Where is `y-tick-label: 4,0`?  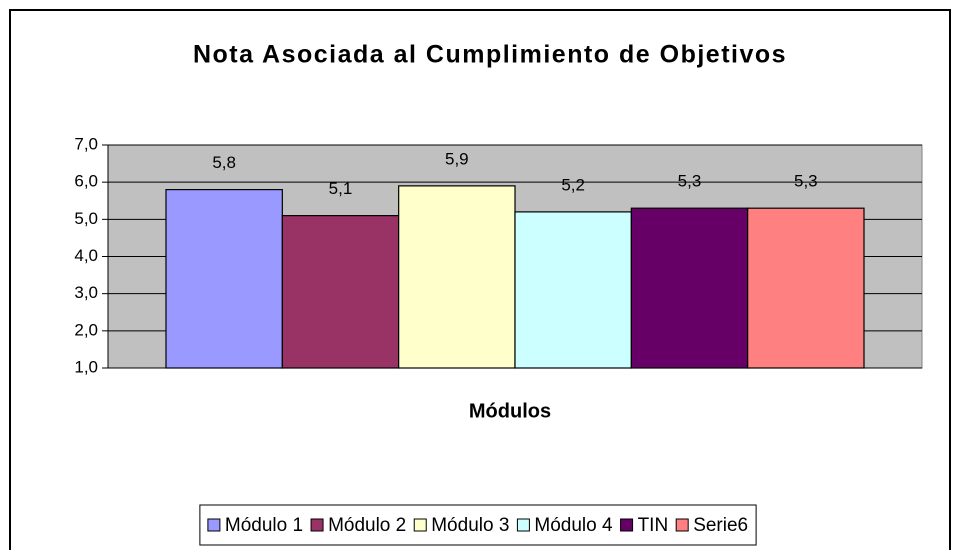
y-tick-label: 4,0 is located at coordinates (86, 255).